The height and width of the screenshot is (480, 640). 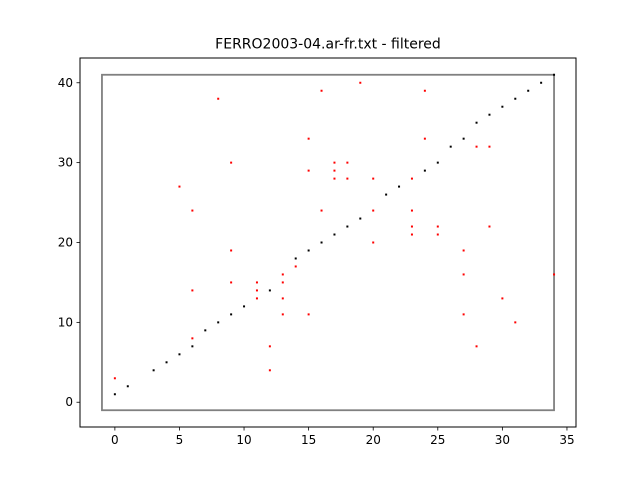 What do you see at coordinates (343, 437) in the screenshot?
I see `x-axis: 0 5 10 15 20 25 30 35` at bounding box center [343, 437].